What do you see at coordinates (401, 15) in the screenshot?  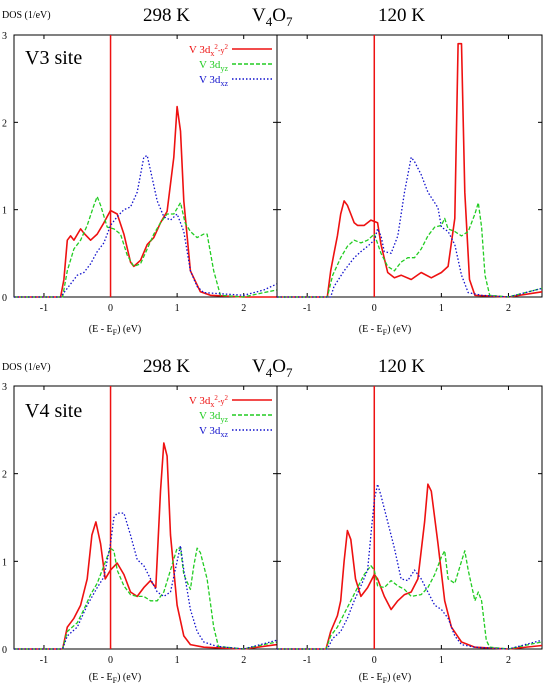 I see `temp-label-top-right: 120 K` at bounding box center [401, 15].